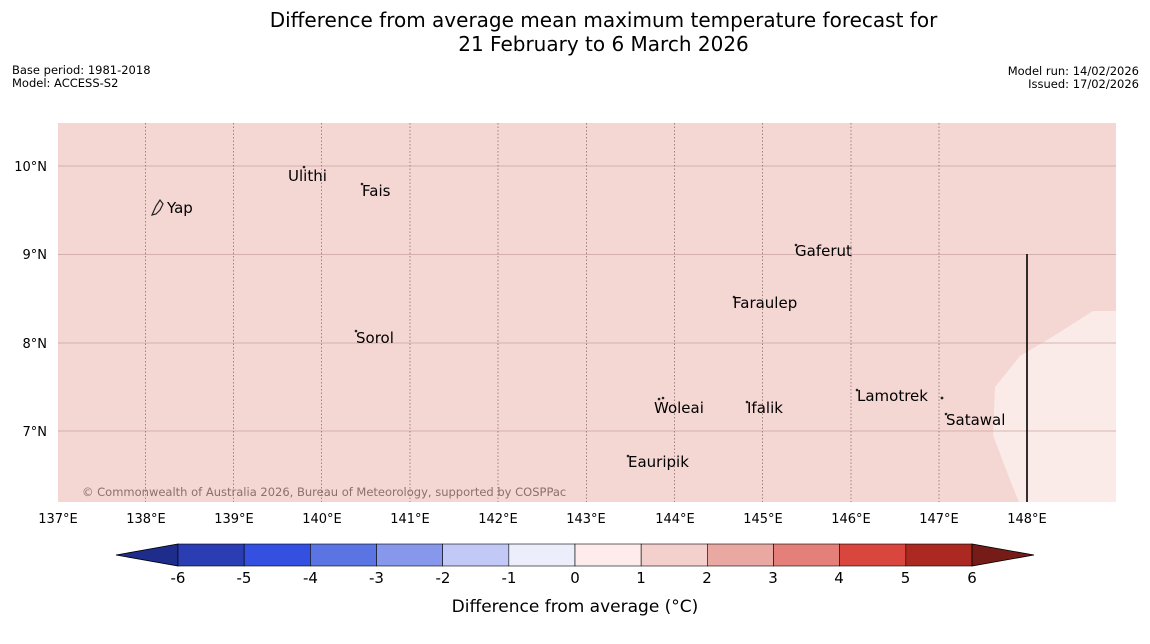 The height and width of the screenshot is (644, 1150). What do you see at coordinates (975, 420) in the screenshot?
I see `place-label-satawal: Satawal` at bounding box center [975, 420].